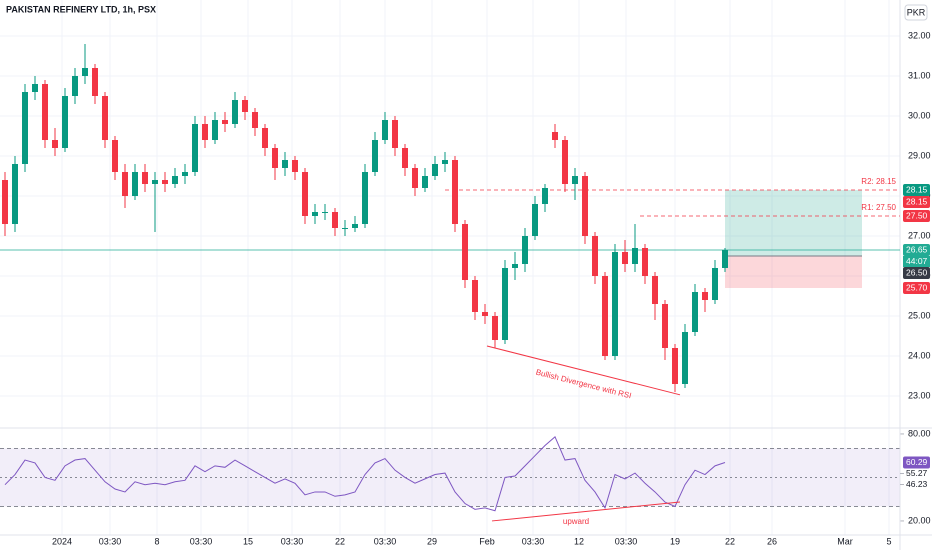 The height and width of the screenshot is (550, 932). I want to click on y-tick-label: 23.00, so click(919, 395).